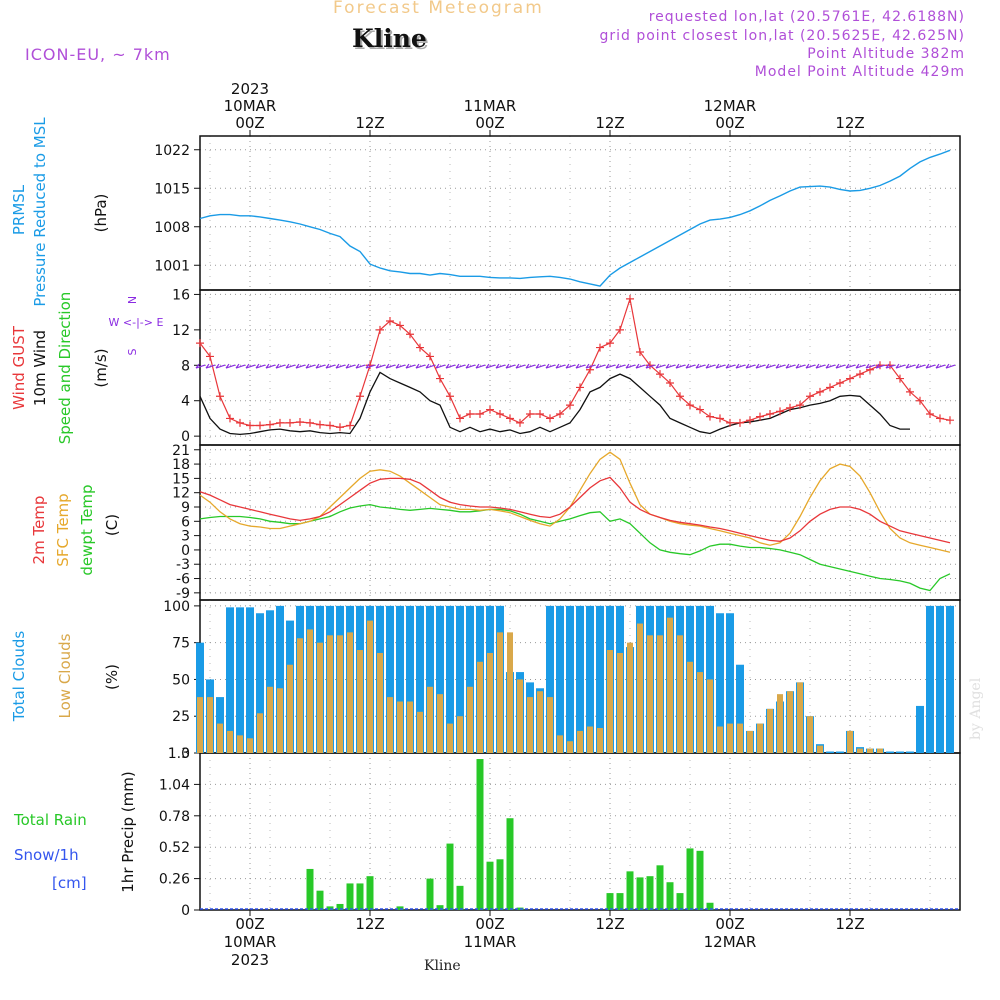 This screenshot has height=1000, width=1000. I want to click on wind-unit-label: (m/s), so click(101, 367).